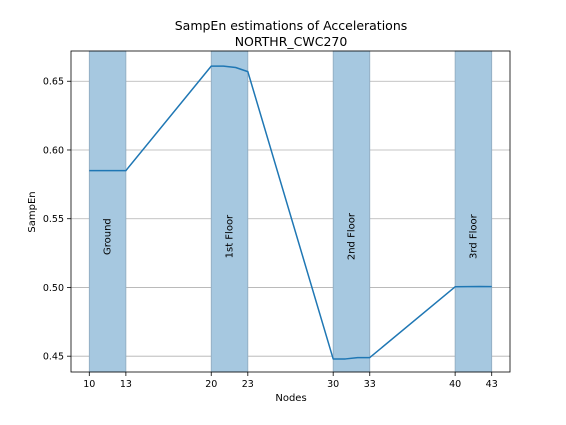 This screenshot has width=566, height=425. What do you see at coordinates (248, 384) in the screenshot?
I see `x-tick-label: 23` at bounding box center [248, 384].